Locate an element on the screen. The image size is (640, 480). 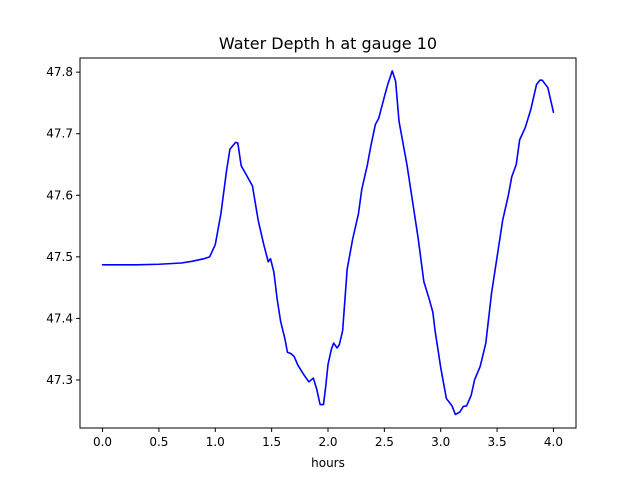
x-axis-ticks: 0.0 0.5 1.0 1.5 2.0 2.5 3.0 3.5 4.0 is located at coordinates (328, 438).